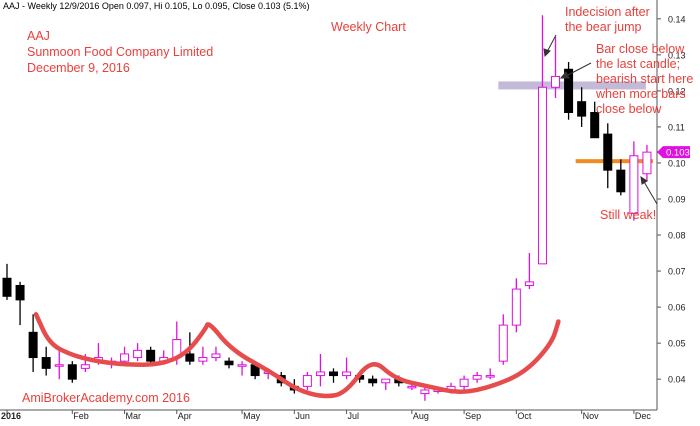 This screenshot has height=426, width=700. Describe the element at coordinates (252, 416) in the screenshot. I see `x-tick-label: May` at that location.